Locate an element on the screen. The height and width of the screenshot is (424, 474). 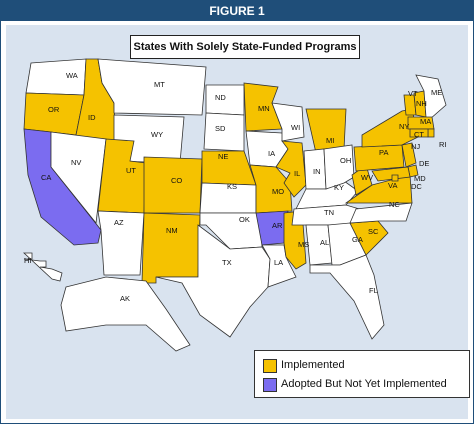
figure-label: FIGURE 1 is located at coordinates (237, 11).